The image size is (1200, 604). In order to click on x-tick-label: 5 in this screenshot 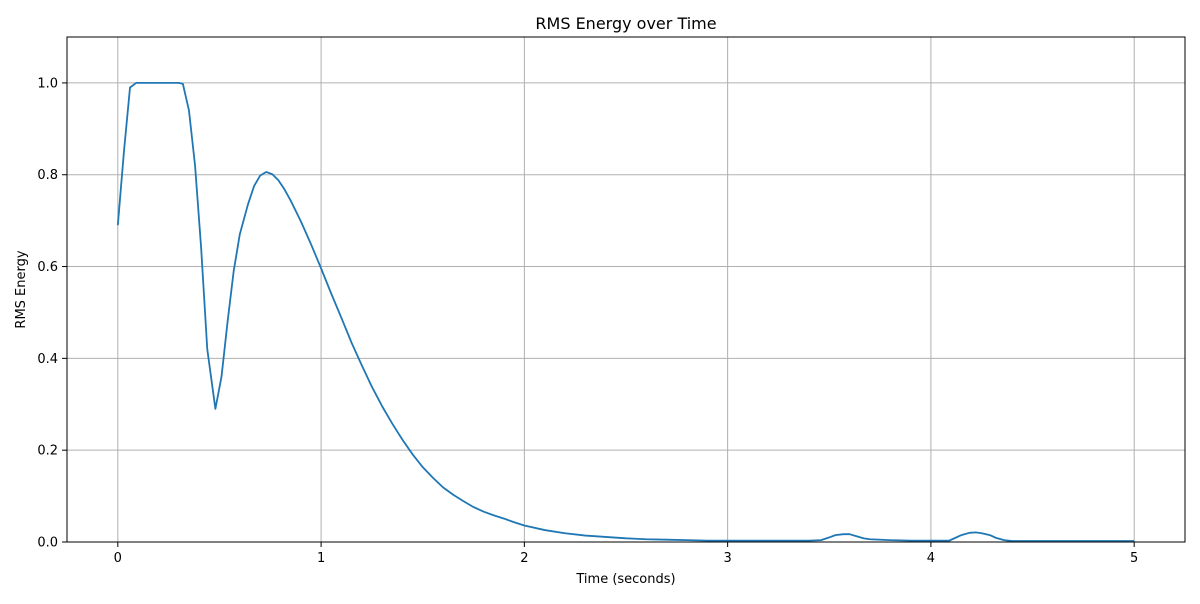, I will do `click(1134, 558)`.